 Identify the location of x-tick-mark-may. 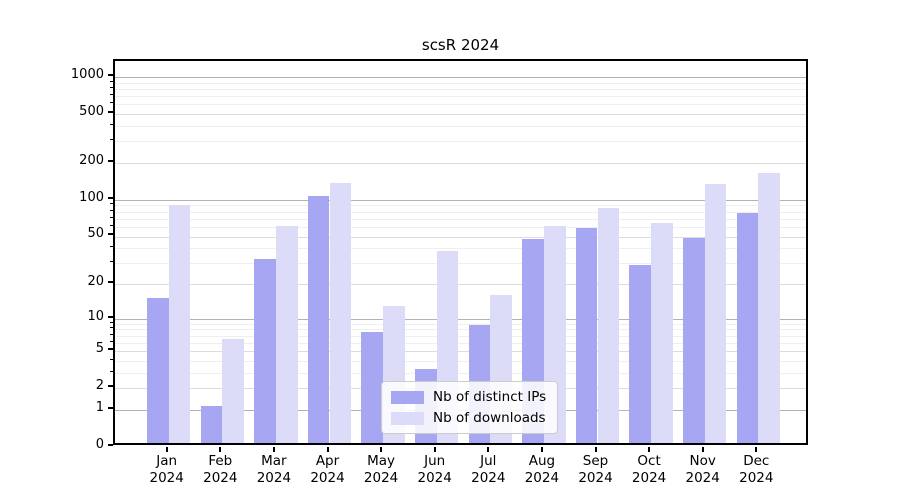
(381, 449).